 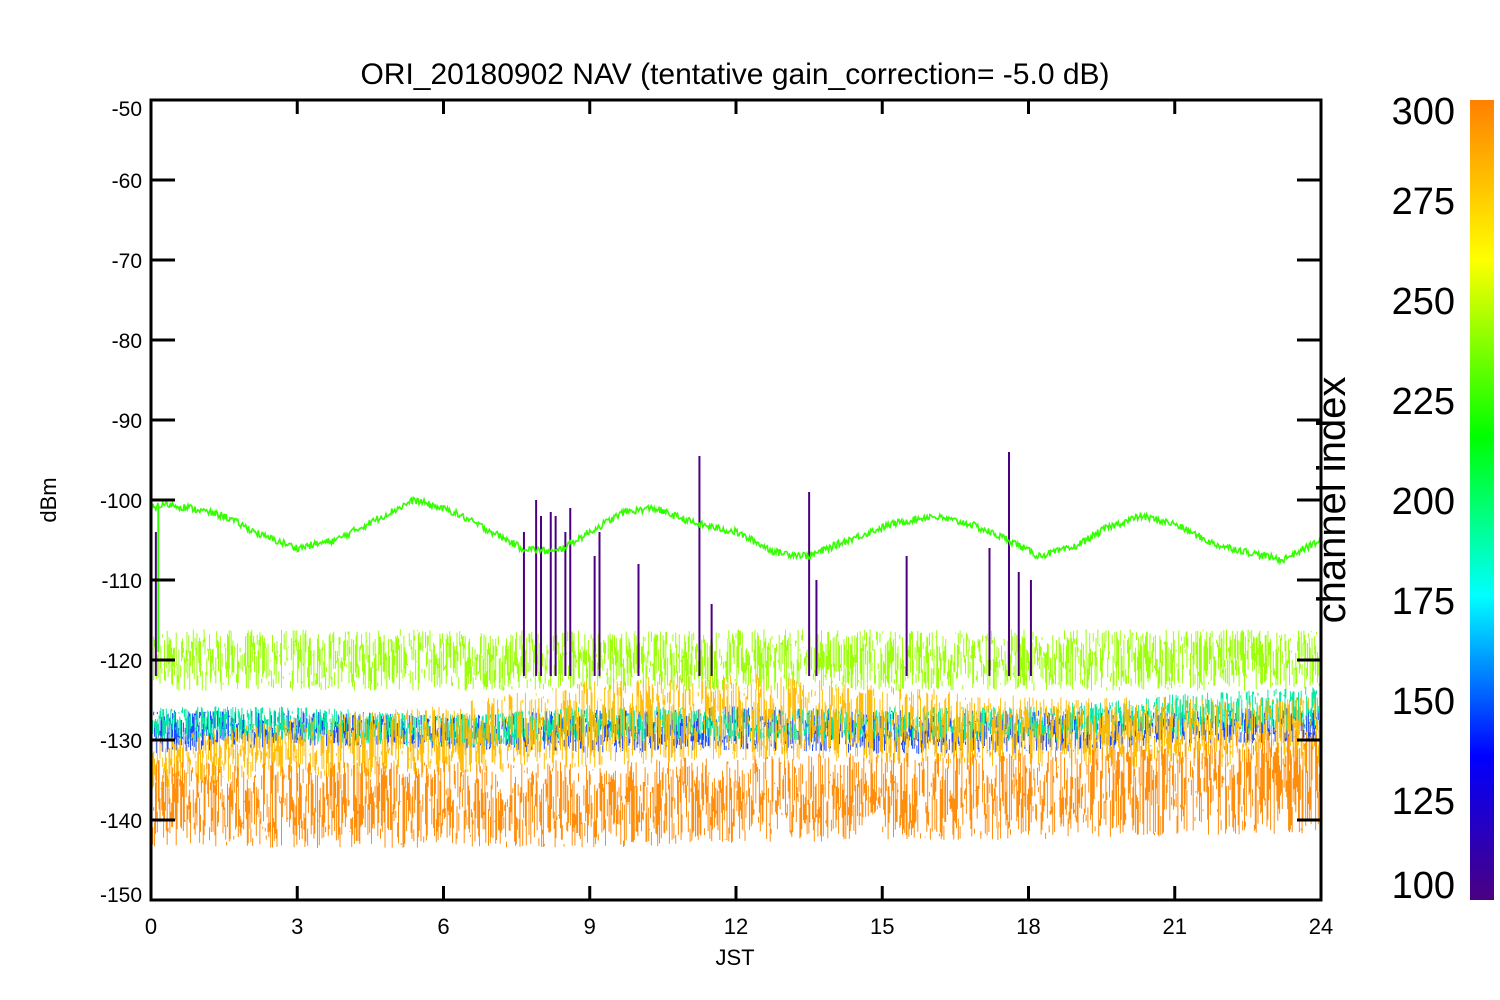 I want to click on series-band-ch295, so click(x=736, y=788).